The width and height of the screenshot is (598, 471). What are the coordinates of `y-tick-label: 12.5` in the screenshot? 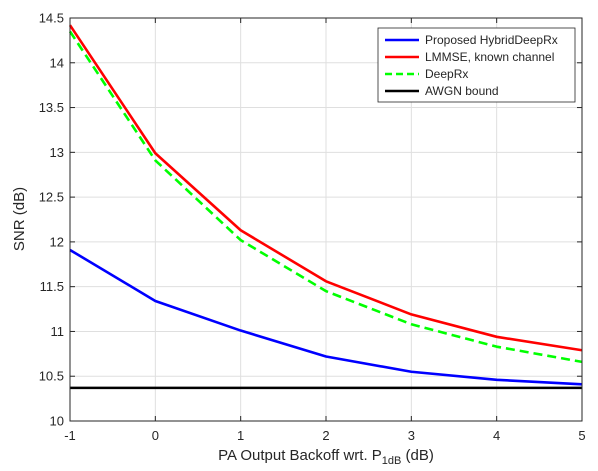 It's located at (51, 197).